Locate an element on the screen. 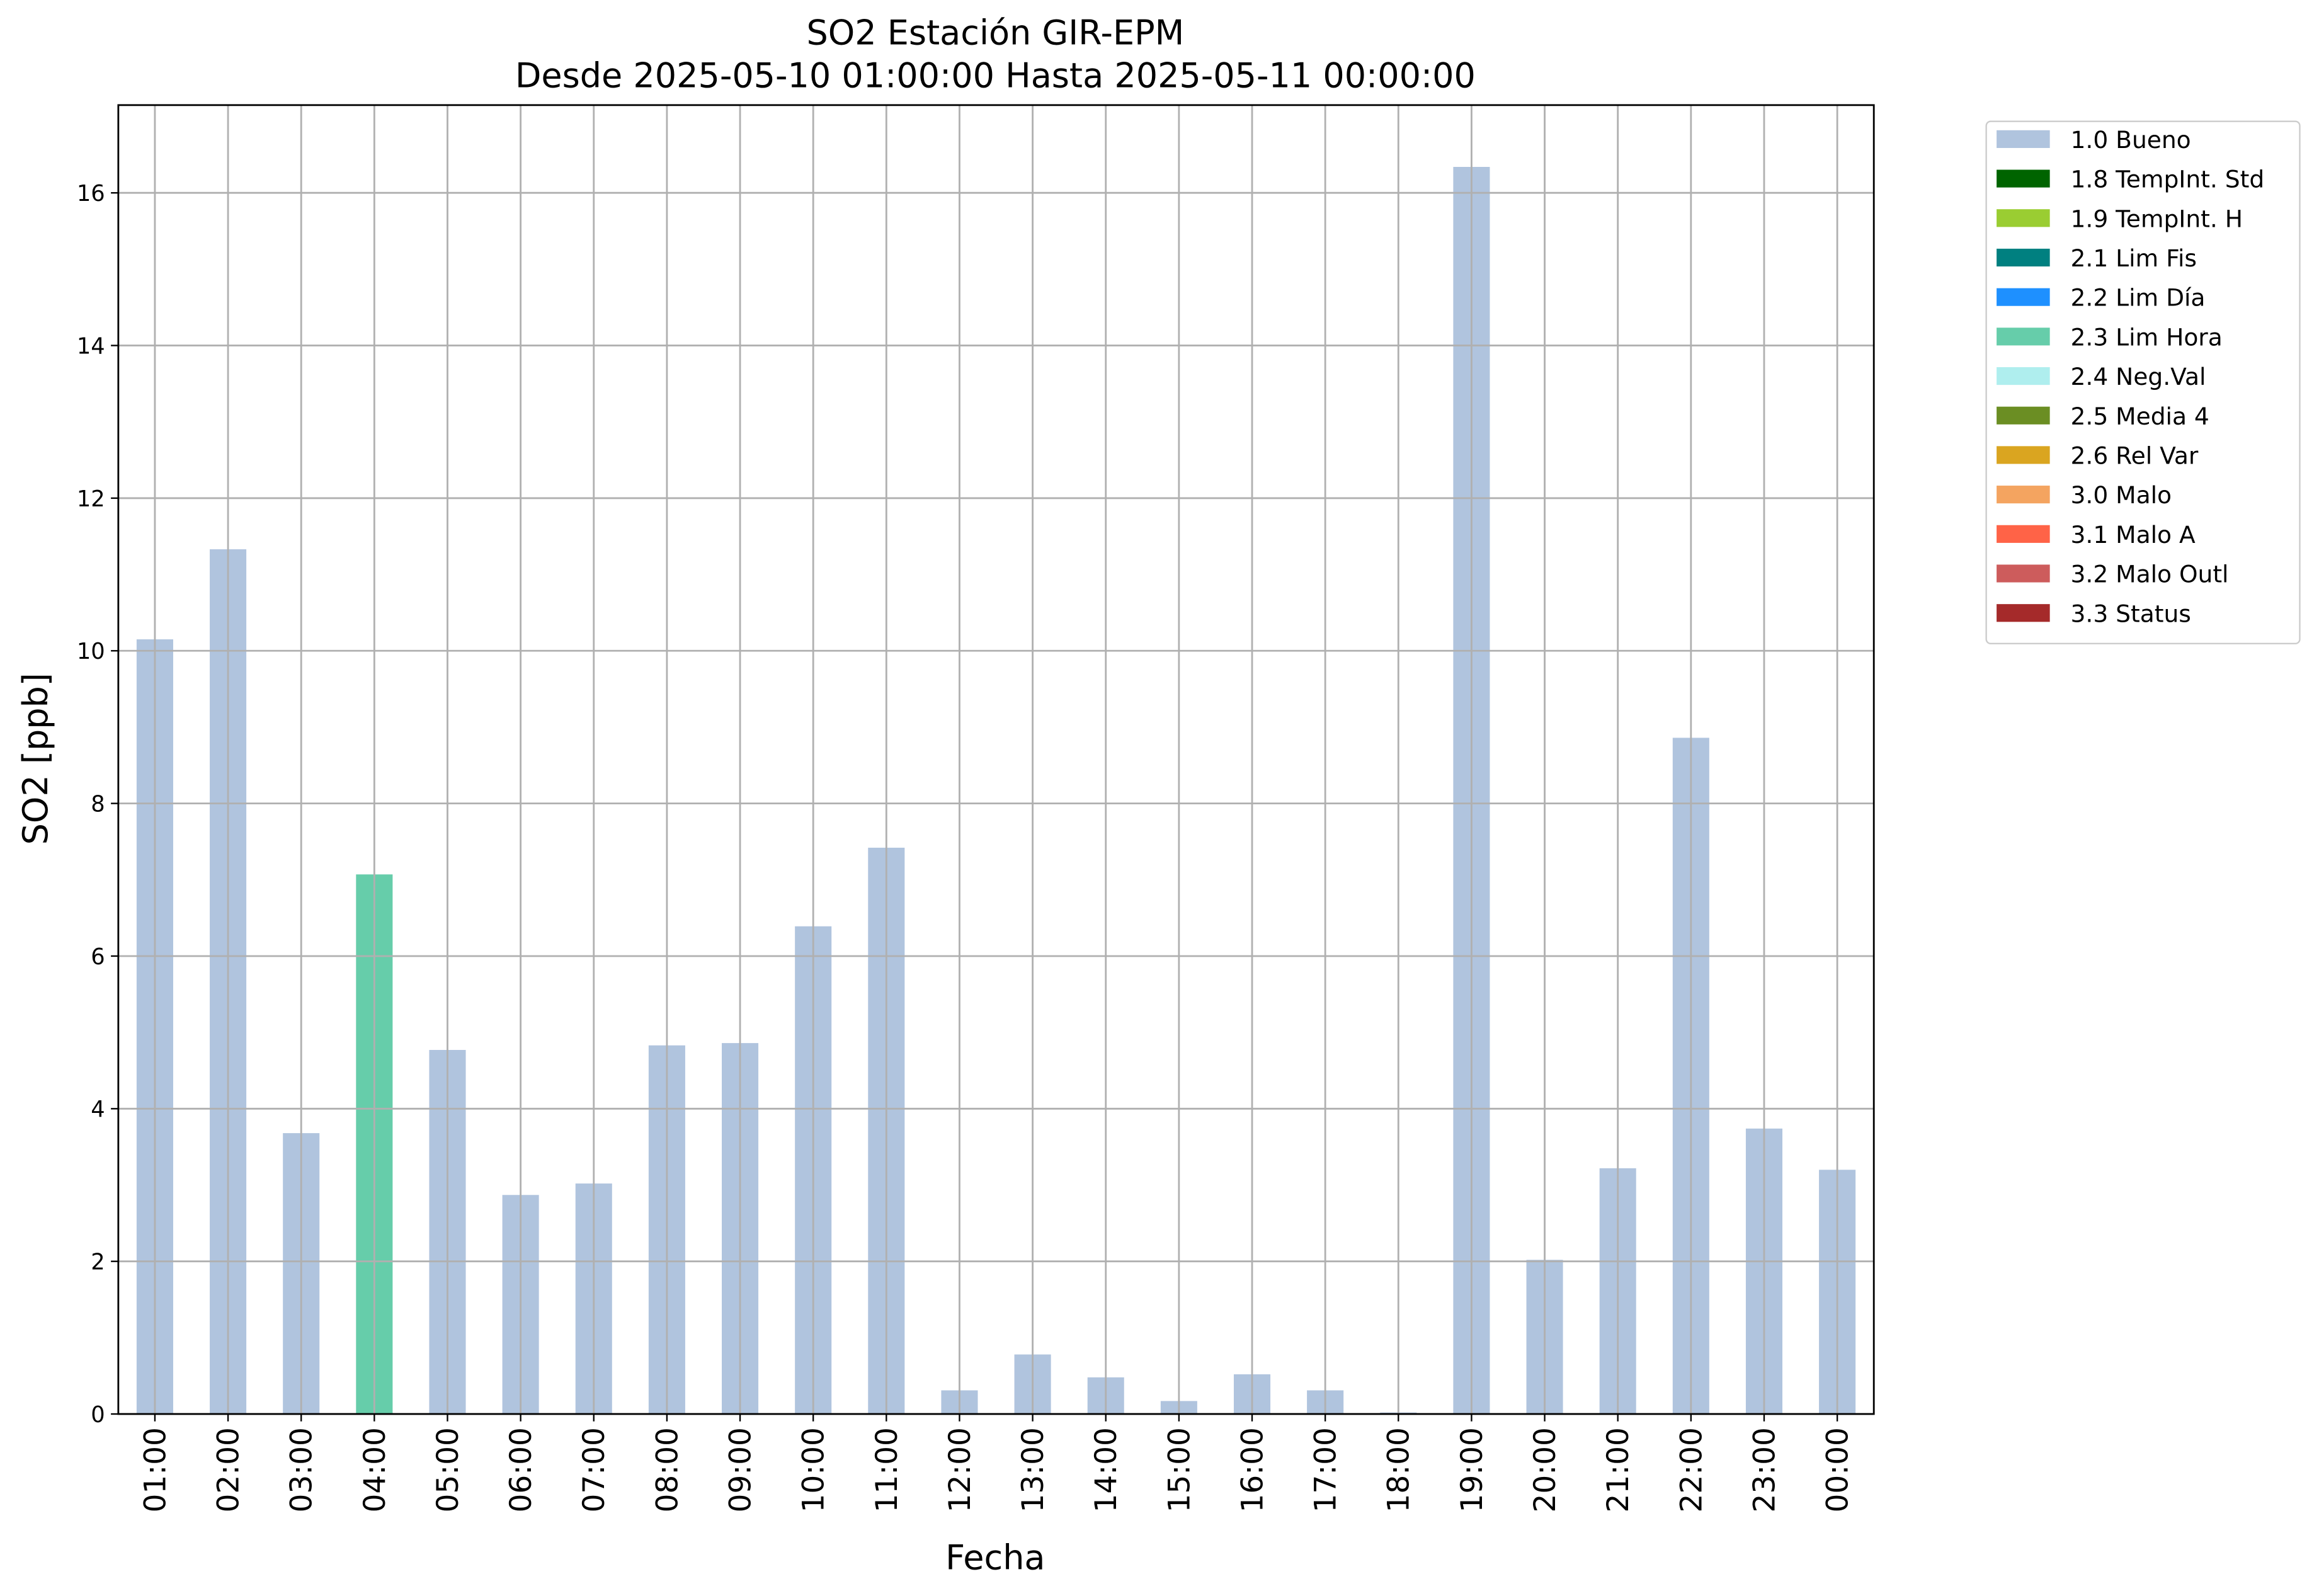  chart-title: SO2 Estación GIR-EPM is located at coordinates (995, 33).